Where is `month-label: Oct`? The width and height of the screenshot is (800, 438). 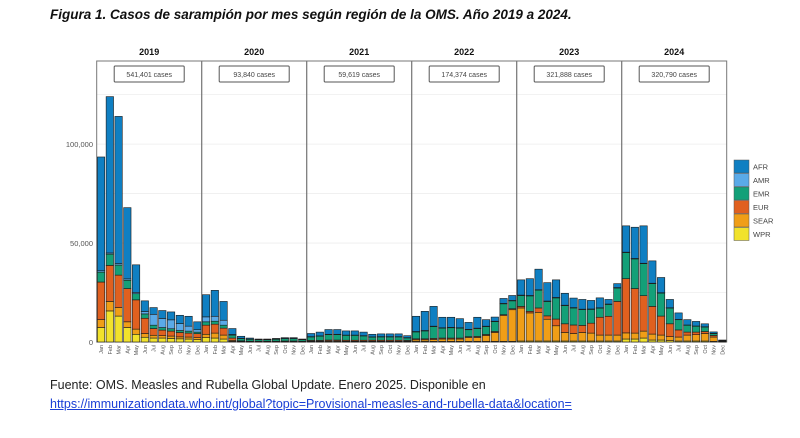 month-label: Oct is located at coordinates (601, 349).